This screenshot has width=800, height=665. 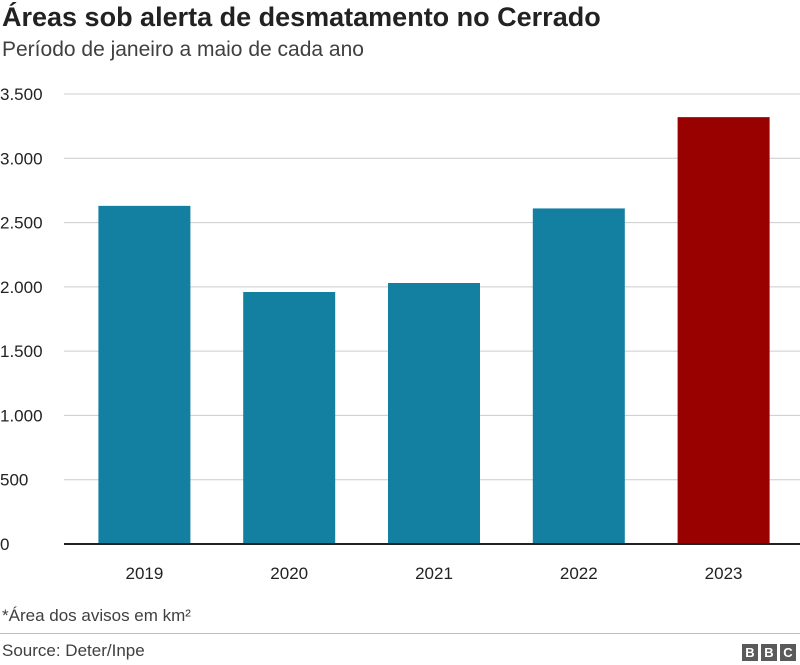 I want to click on x-tick-label: 2022, so click(x=579, y=573).